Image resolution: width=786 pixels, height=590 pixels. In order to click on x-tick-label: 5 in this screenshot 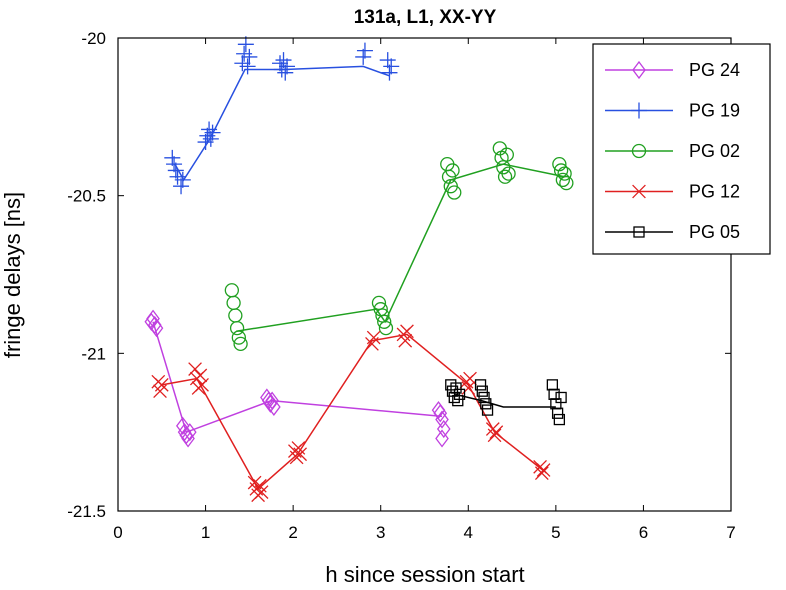, I will do `click(555, 532)`.